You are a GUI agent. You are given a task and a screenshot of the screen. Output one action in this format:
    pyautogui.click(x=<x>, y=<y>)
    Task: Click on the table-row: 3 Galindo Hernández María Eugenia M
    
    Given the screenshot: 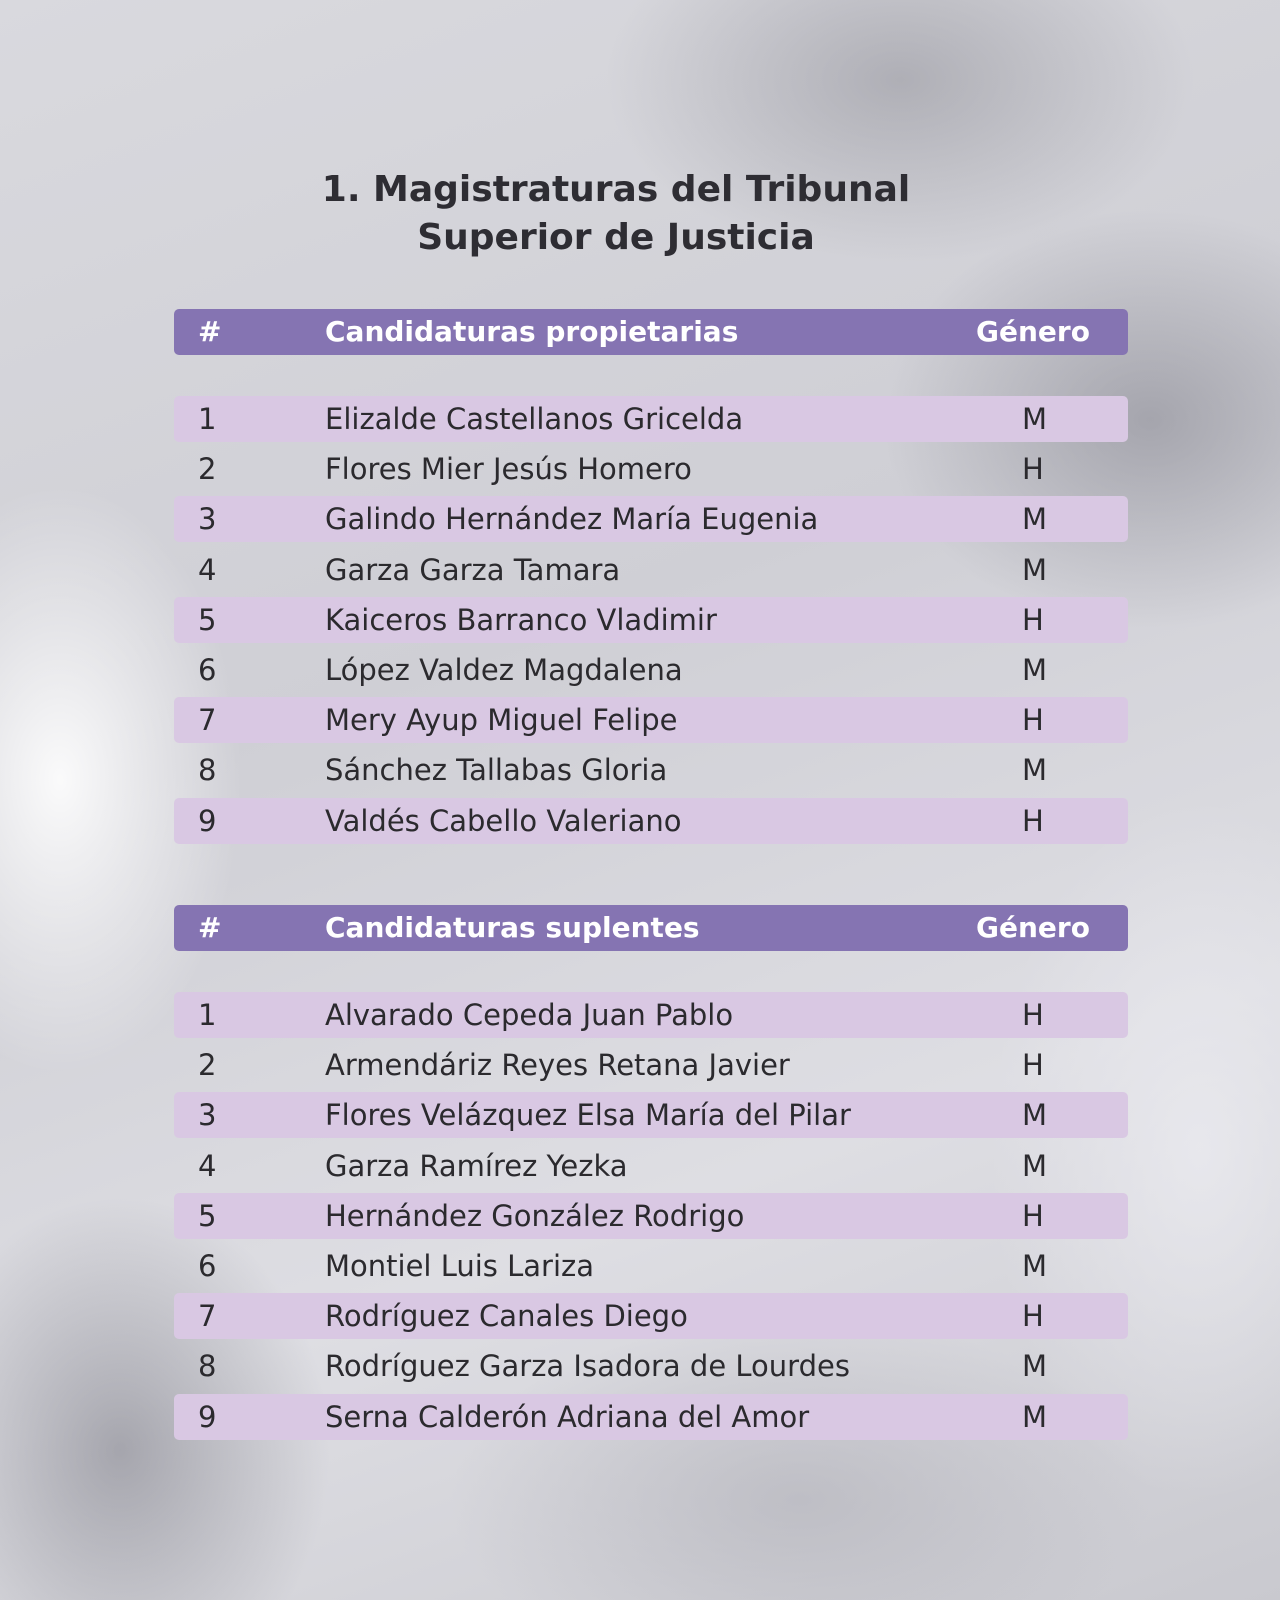 What is the action you would take?
    pyautogui.click(x=651, y=519)
    